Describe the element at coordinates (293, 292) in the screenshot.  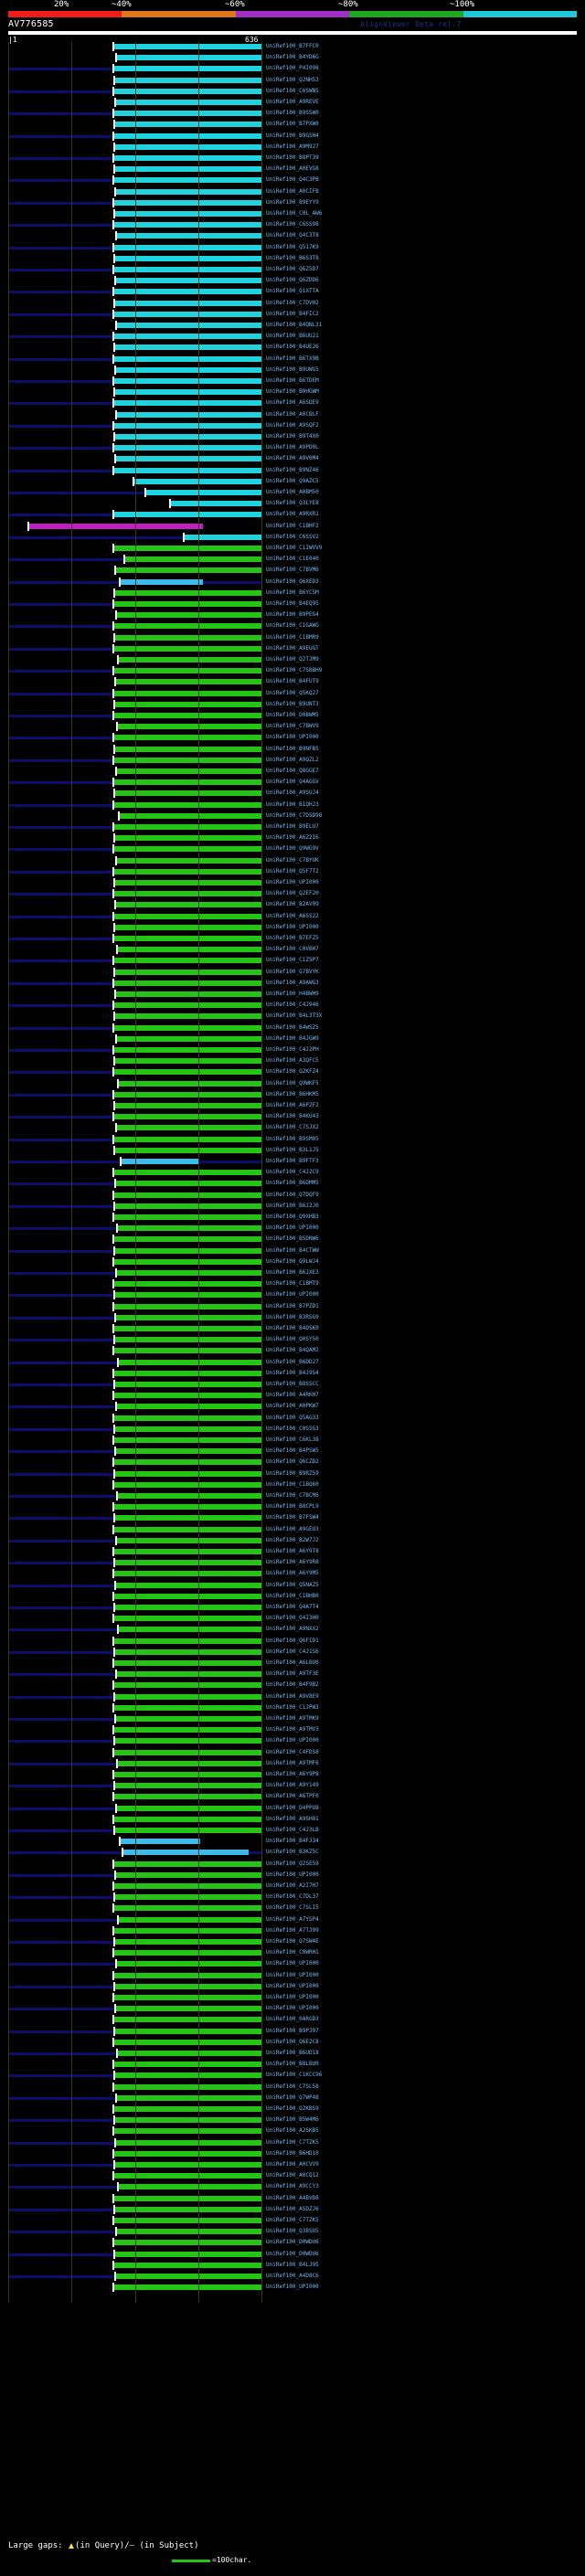
I see `alignment-row: UniRef100_Q1XTTA` at that location.